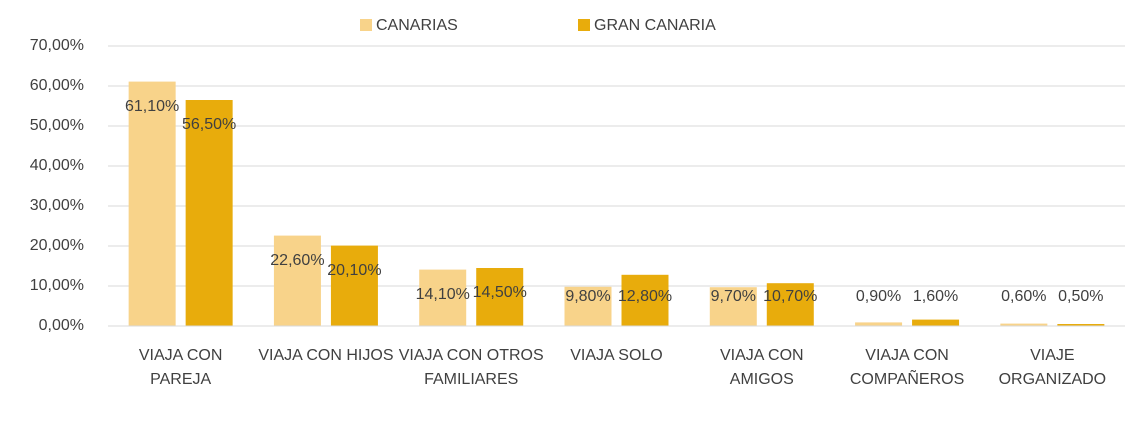  Describe the element at coordinates (907, 367) in the screenshot. I see `x-tick-label: VIAJA CON COMPAÑEROS` at that location.